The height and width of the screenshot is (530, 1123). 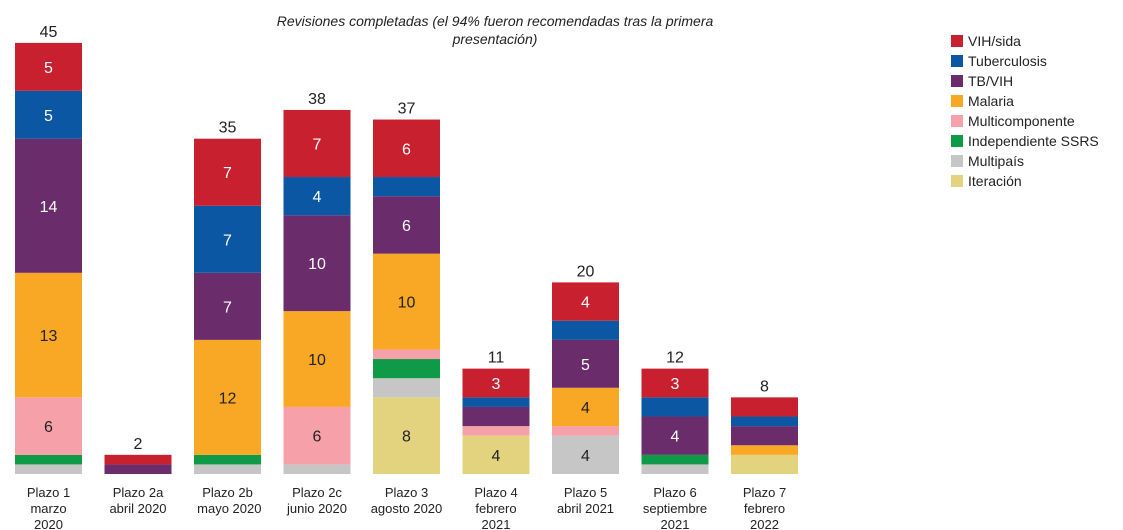 I want to click on legend-label: VIH/sida, so click(x=994, y=41).